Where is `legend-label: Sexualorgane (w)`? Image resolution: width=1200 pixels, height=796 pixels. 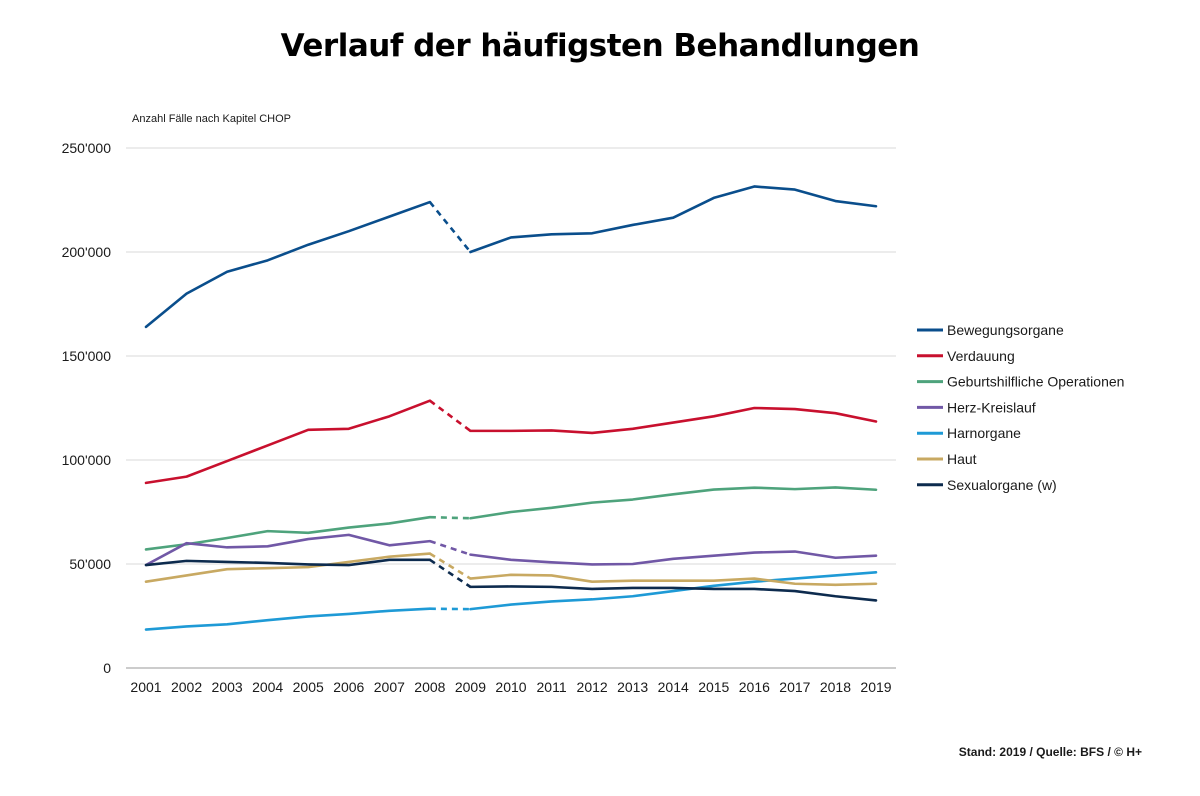
legend-label: Sexualorgane (w) is located at coordinates (1002, 485).